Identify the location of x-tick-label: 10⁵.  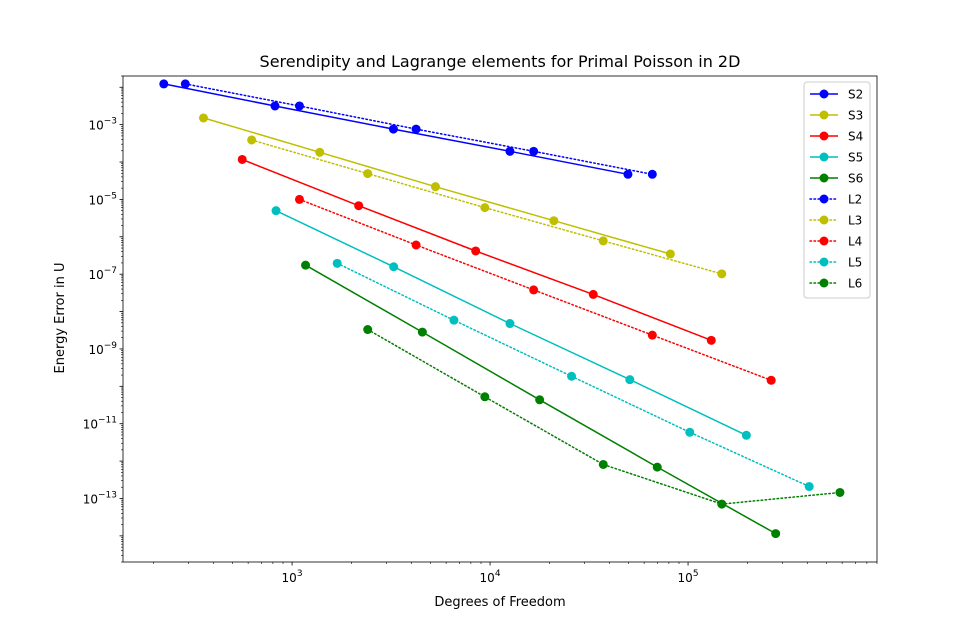
(688, 577).